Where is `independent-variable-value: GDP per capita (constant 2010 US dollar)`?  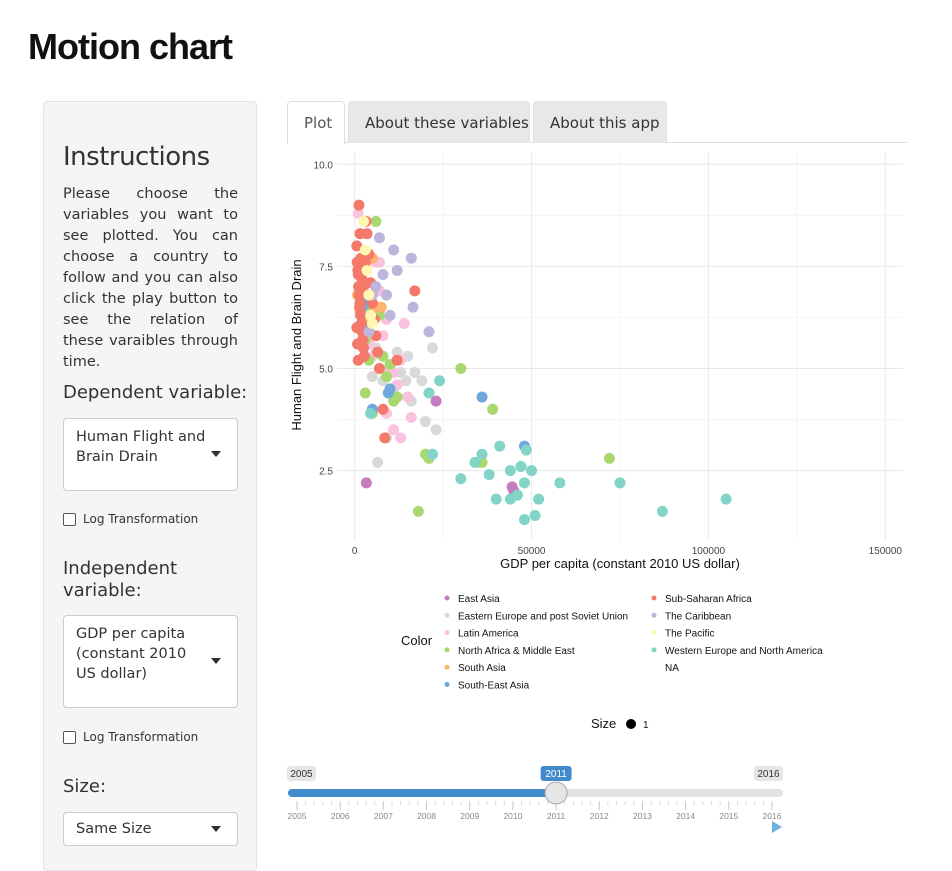 independent-variable-value: GDP per capita (constant 2010 US dollar) is located at coordinates (131, 654).